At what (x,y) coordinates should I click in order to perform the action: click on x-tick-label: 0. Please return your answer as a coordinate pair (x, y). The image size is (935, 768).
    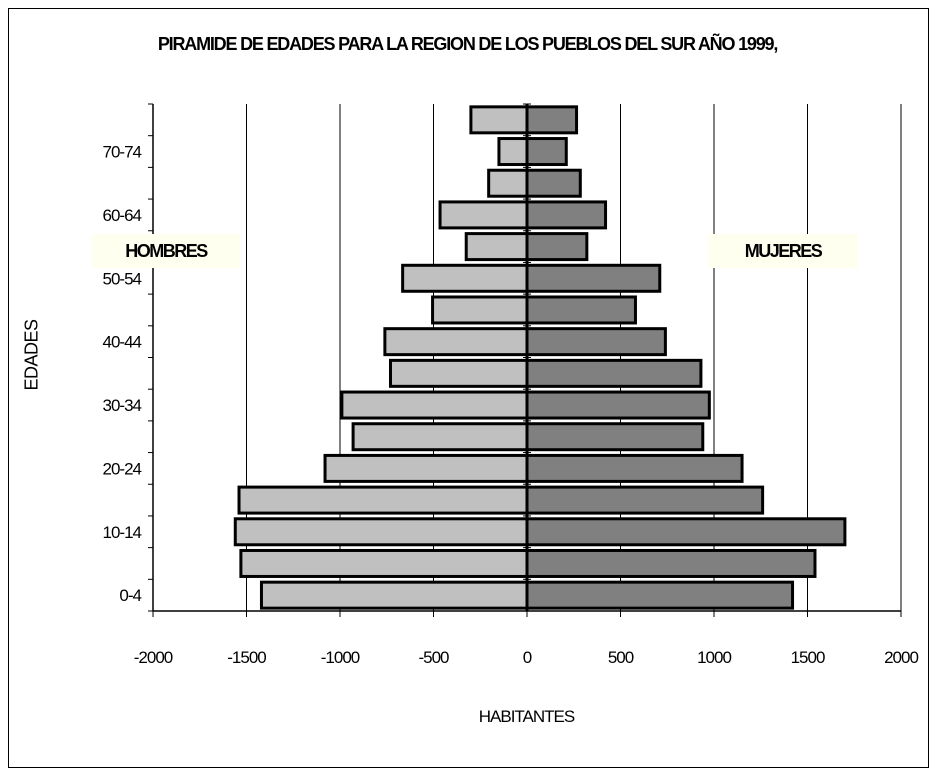
    Looking at the image, I should click on (527, 657).